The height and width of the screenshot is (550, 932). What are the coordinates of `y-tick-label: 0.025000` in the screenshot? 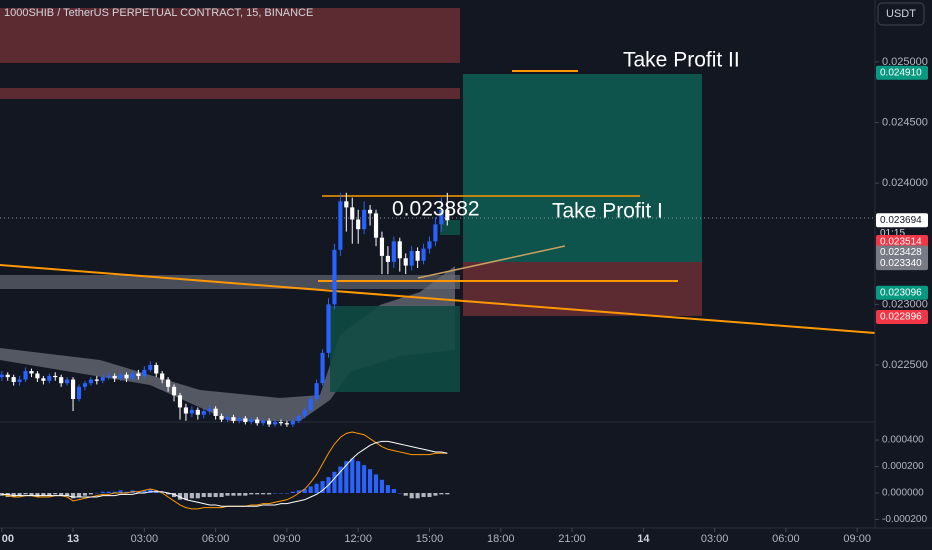 It's located at (905, 62).